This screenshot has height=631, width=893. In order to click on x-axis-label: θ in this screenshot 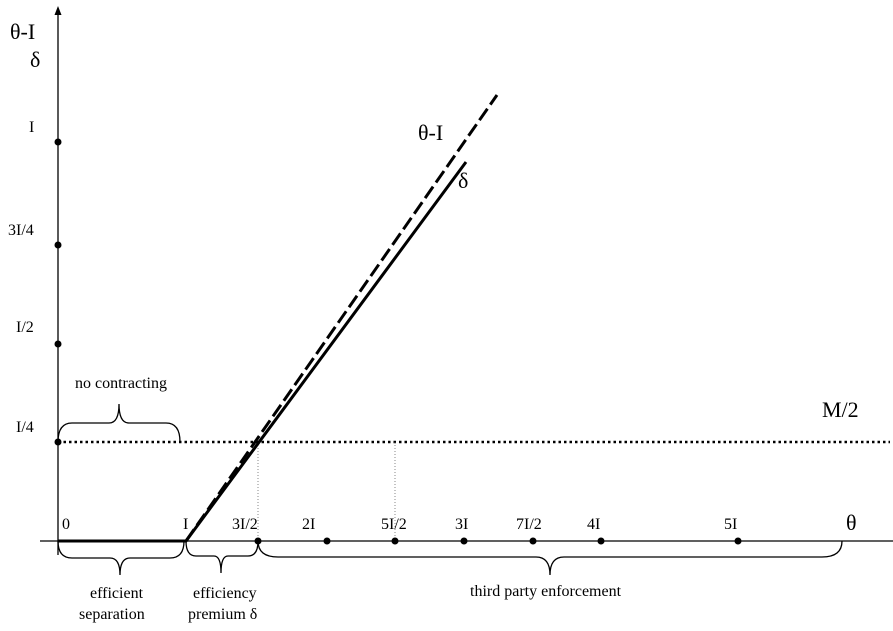, I will do `click(851, 522)`.